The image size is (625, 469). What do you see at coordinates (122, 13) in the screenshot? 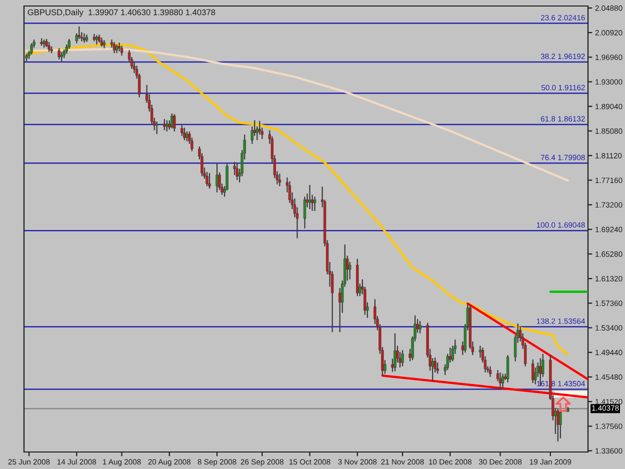
I see `chart-title: GBPUSD,Daily 1.39907 1.40630 1.39880 1.40378` at bounding box center [122, 13].